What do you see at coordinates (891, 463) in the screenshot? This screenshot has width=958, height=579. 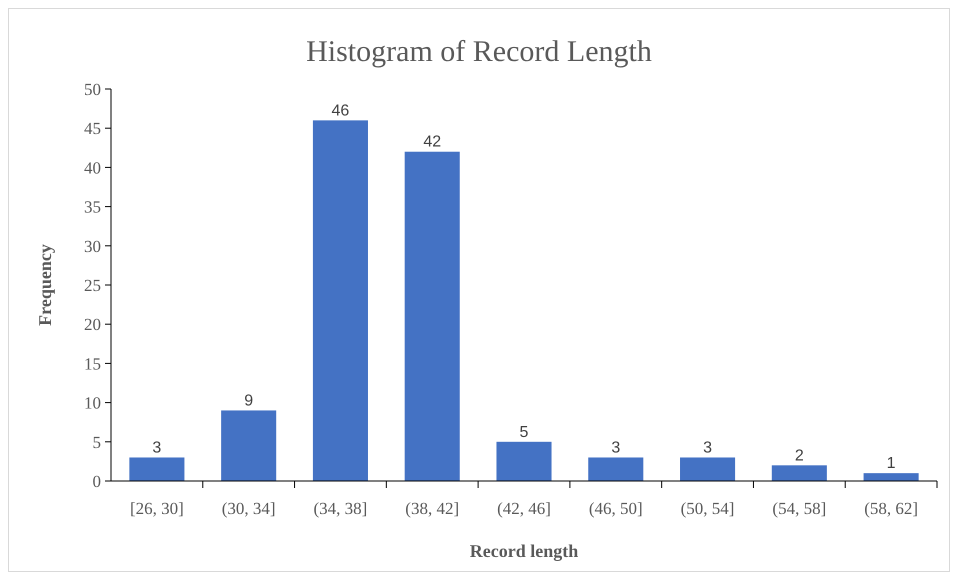 I see `data-label: 1` at bounding box center [891, 463].